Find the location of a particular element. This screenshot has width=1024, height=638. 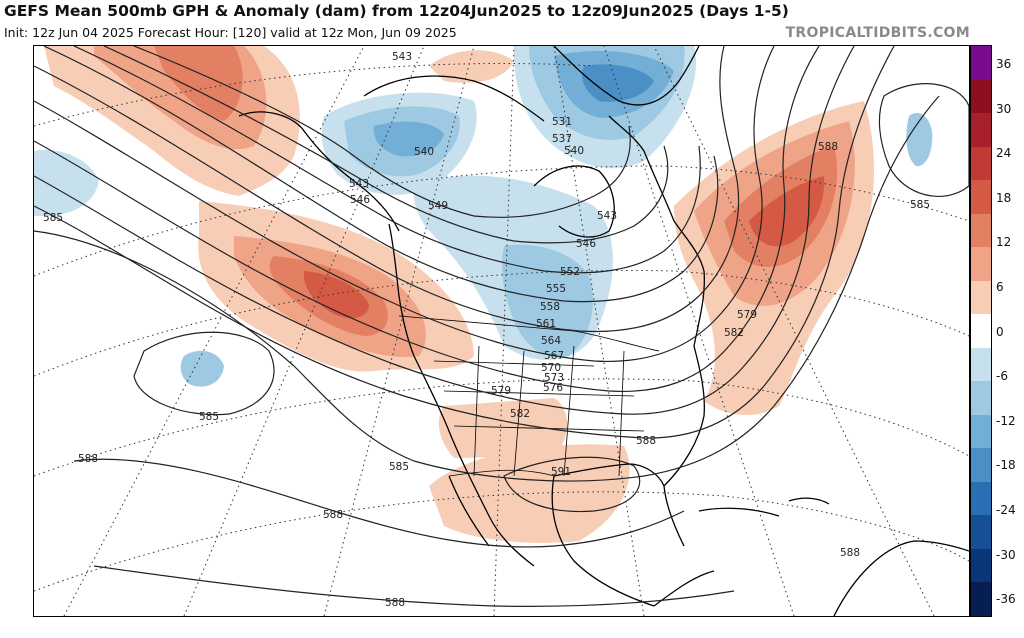

contour-label: 576 is located at coordinates (553, 388).